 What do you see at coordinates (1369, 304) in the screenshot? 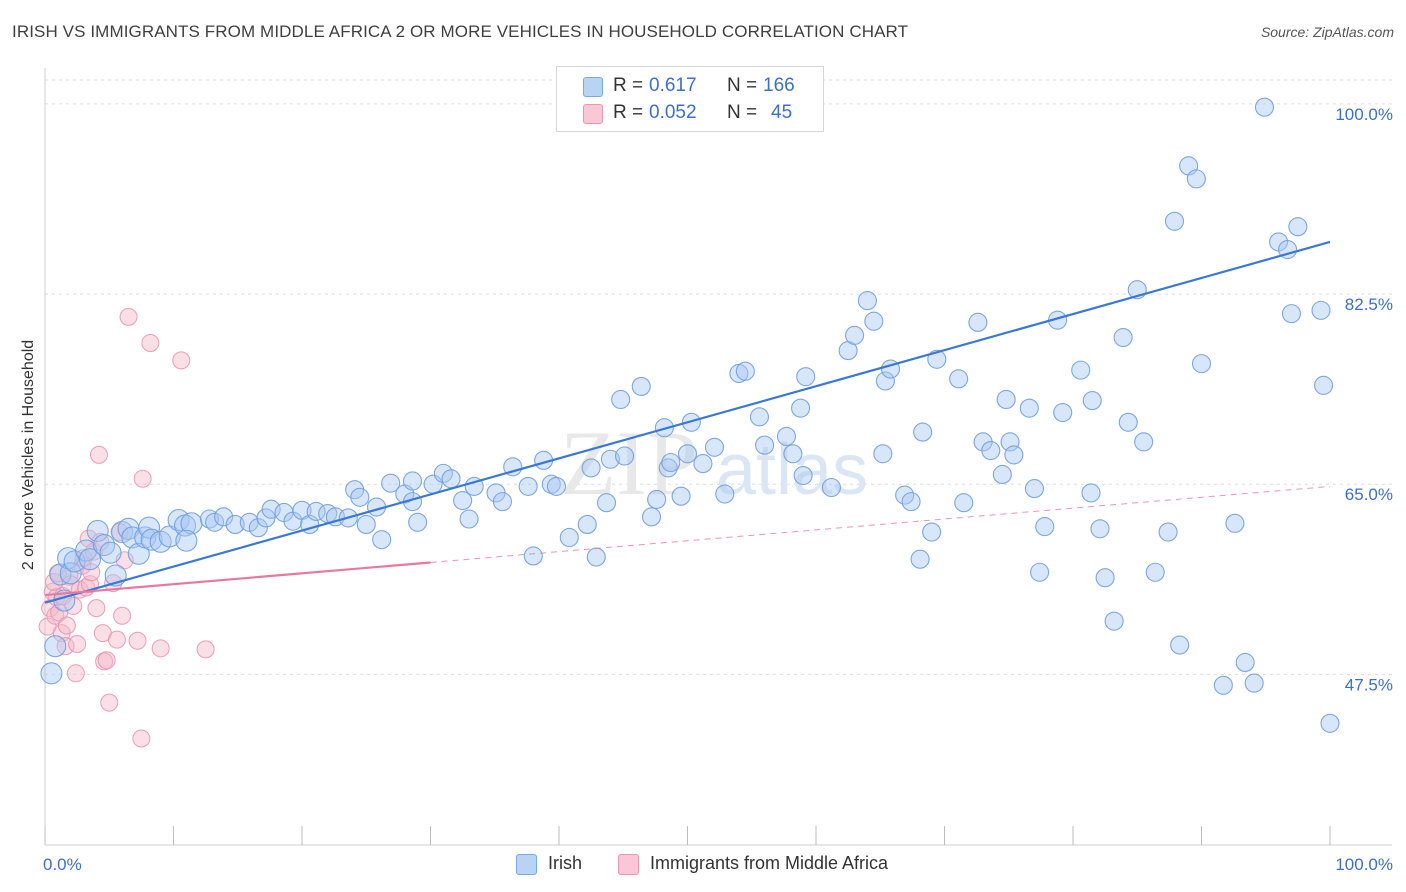
I see `y-tick-label: 82.5%` at bounding box center [1369, 304].